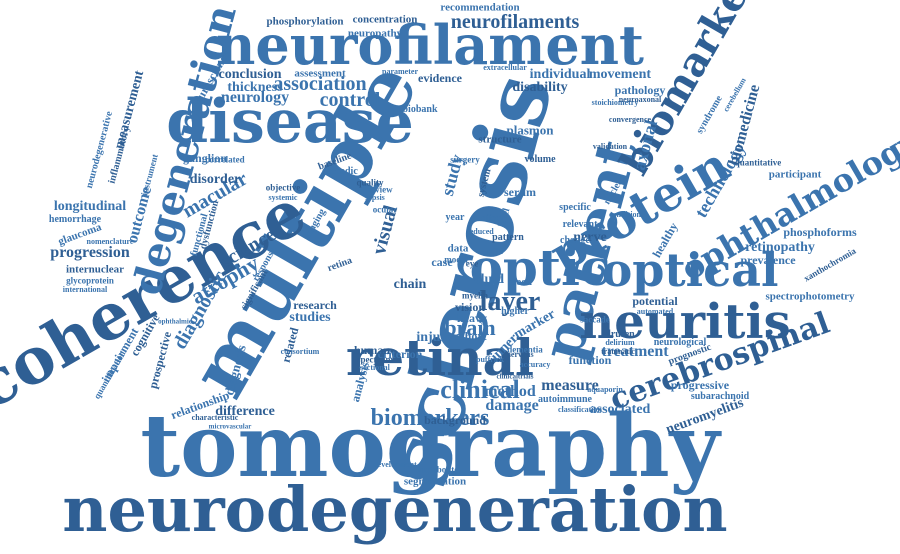 This screenshot has width=900, height=554. Describe the element at coordinates (350, 100) in the screenshot. I see `cloud-word: control` at that location.